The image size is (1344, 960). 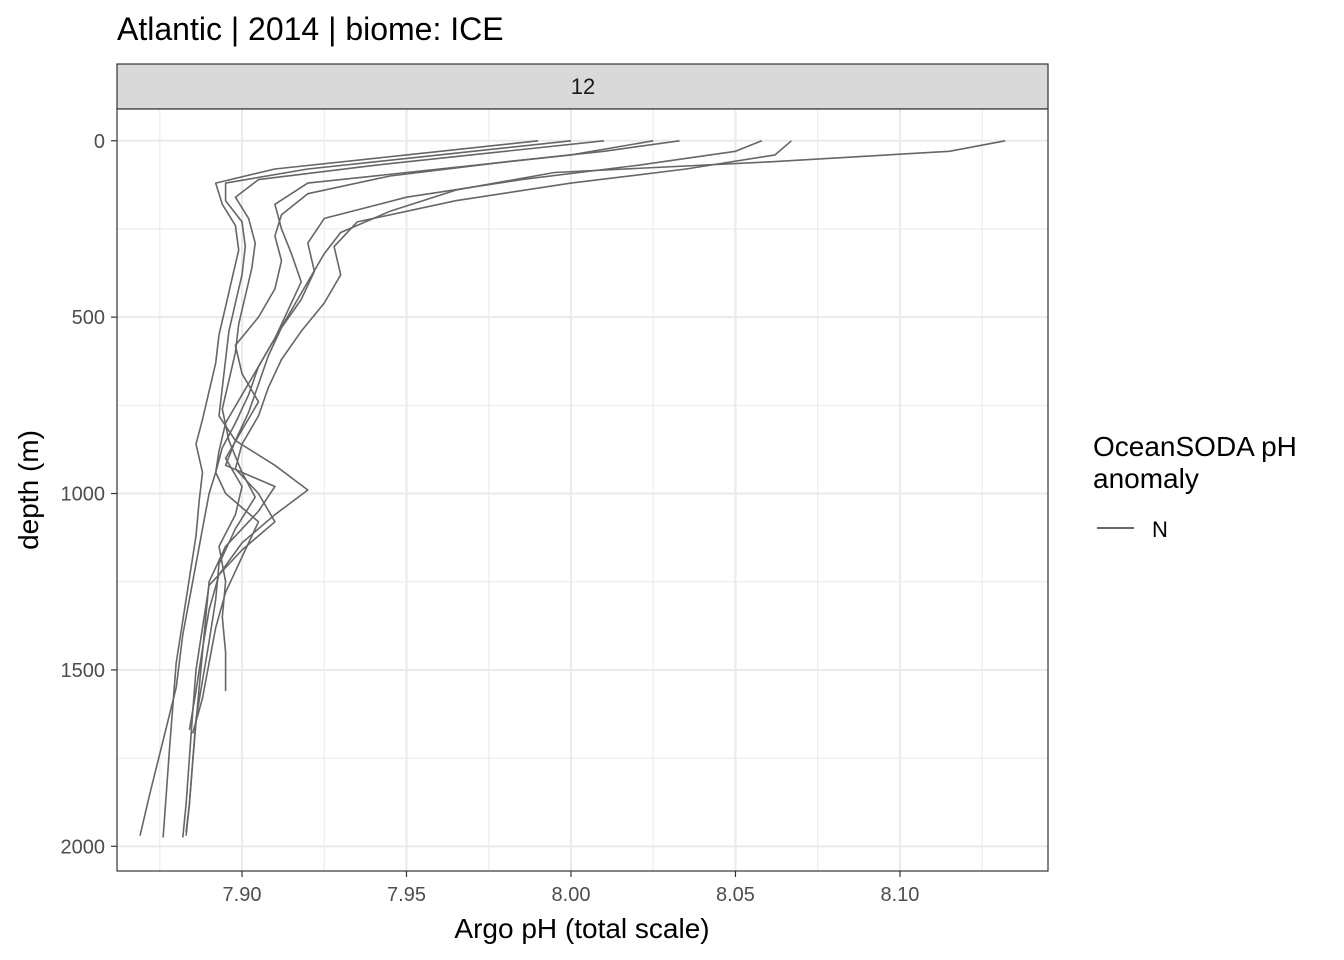 I want to click on legend: OceanSODA pH anomaly N, so click(x=1195, y=486).